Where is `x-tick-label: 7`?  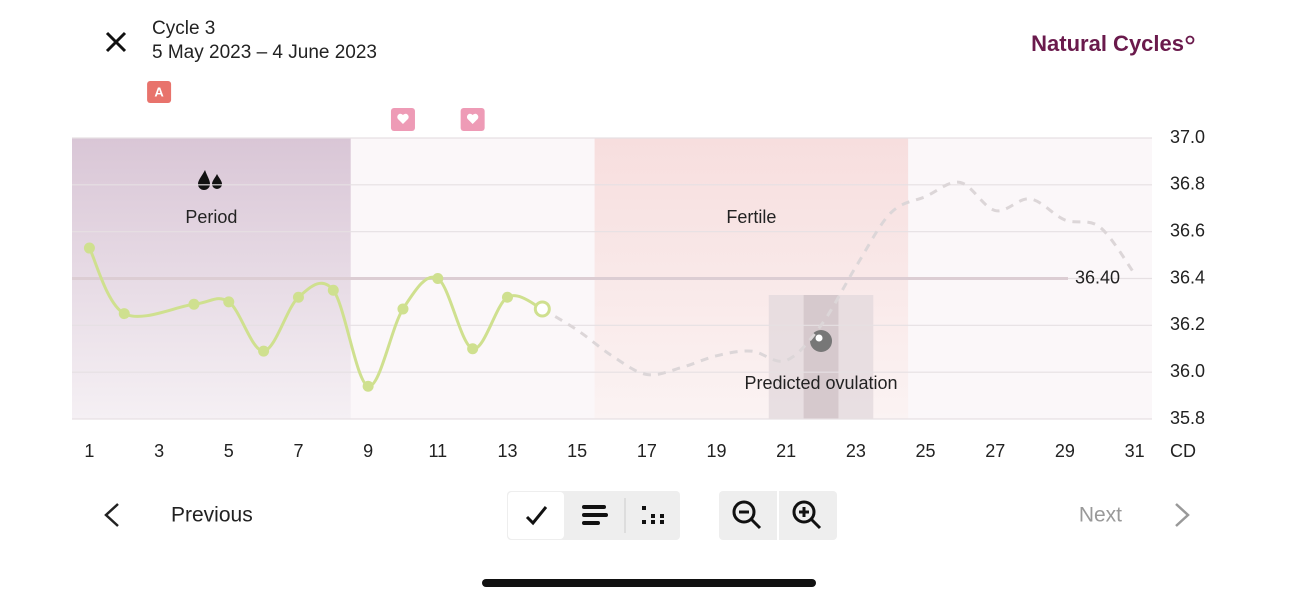
x-tick-label: 7 is located at coordinates (298, 451).